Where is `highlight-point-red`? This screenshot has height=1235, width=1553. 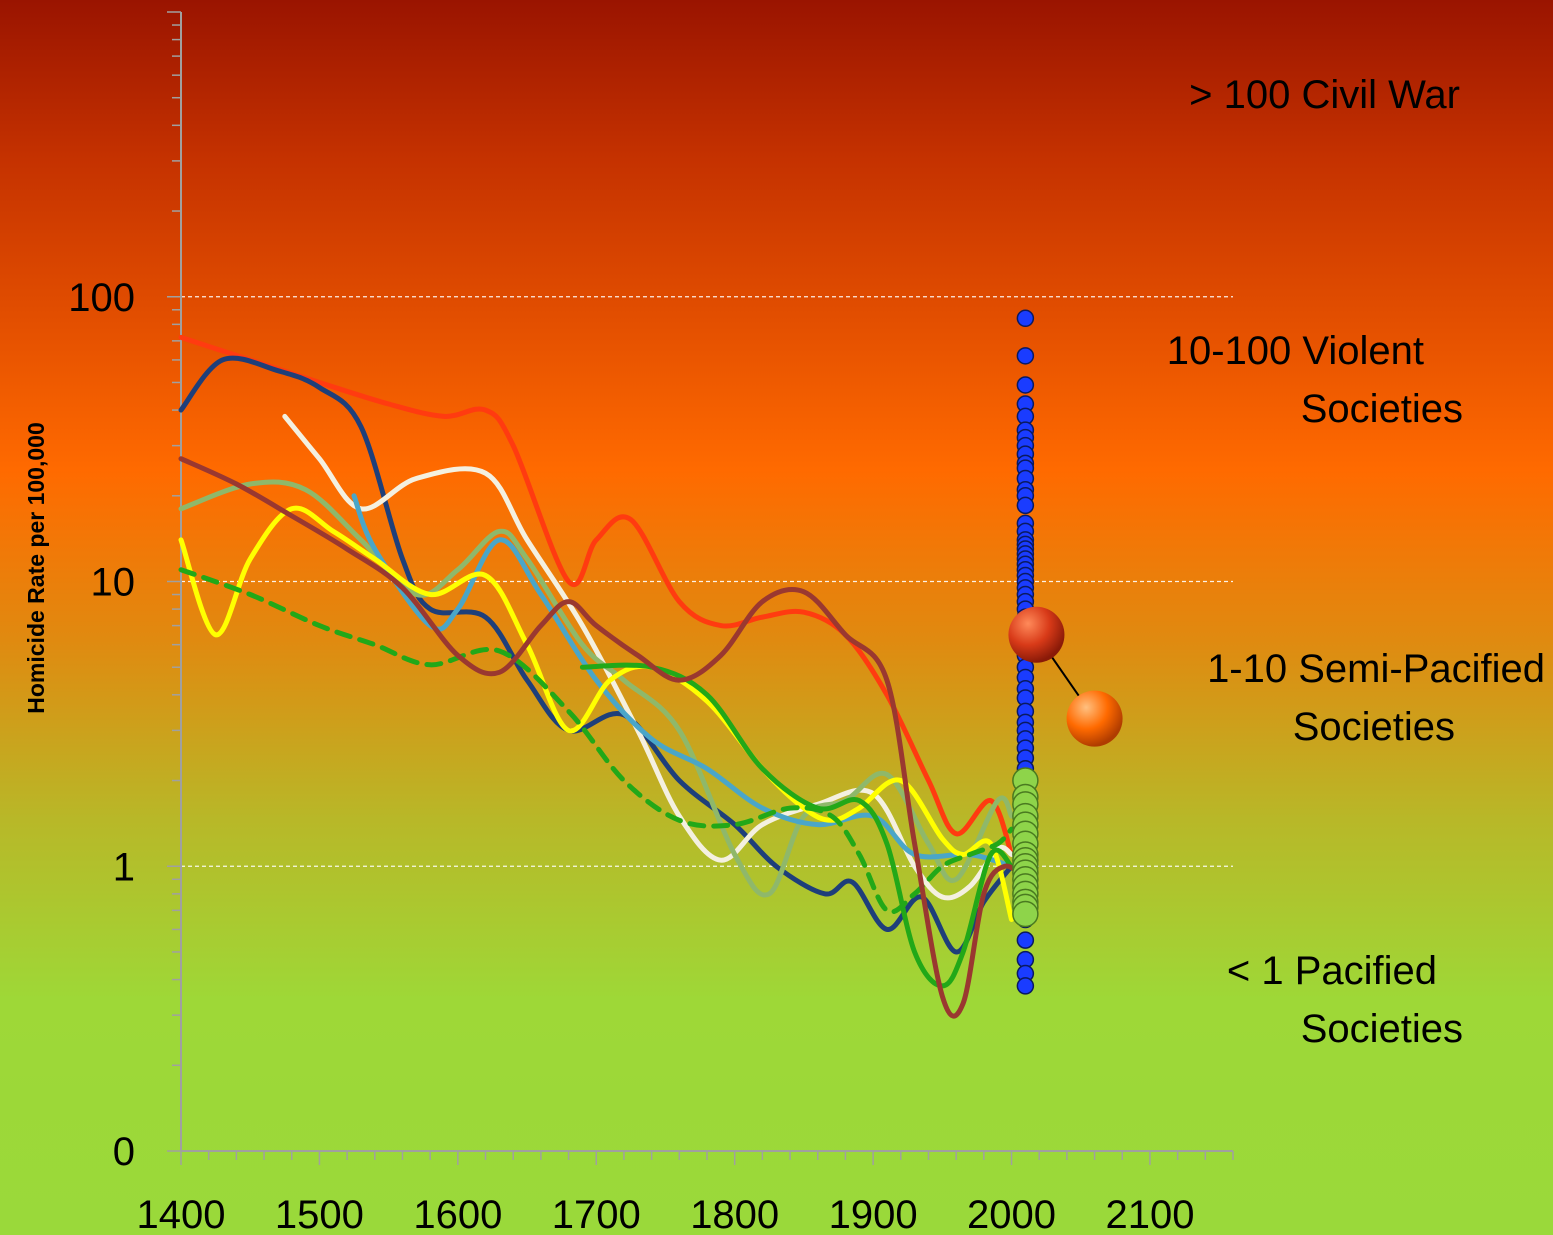
highlight-point-red is located at coordinates (1036, 634).